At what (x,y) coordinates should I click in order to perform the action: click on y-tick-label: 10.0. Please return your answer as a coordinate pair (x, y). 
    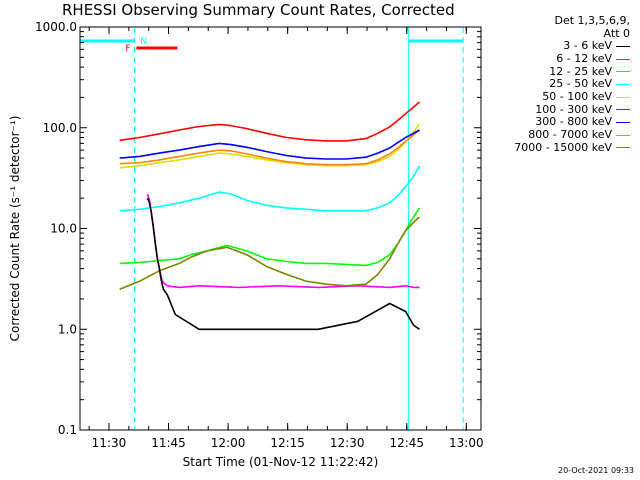
    Looking at the image, I should click on (63, 229).